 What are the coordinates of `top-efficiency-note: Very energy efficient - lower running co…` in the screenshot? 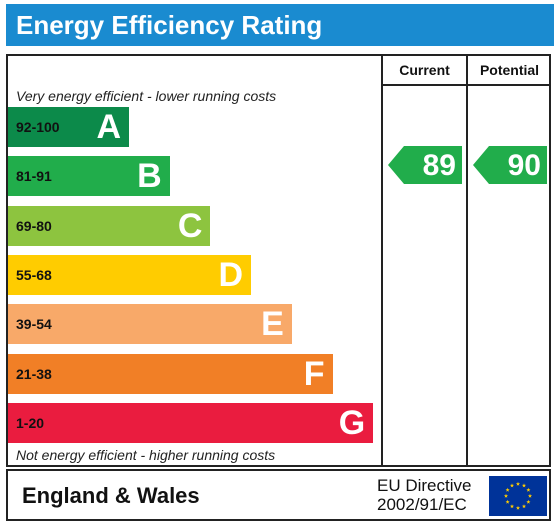 It's located at (146, 96).